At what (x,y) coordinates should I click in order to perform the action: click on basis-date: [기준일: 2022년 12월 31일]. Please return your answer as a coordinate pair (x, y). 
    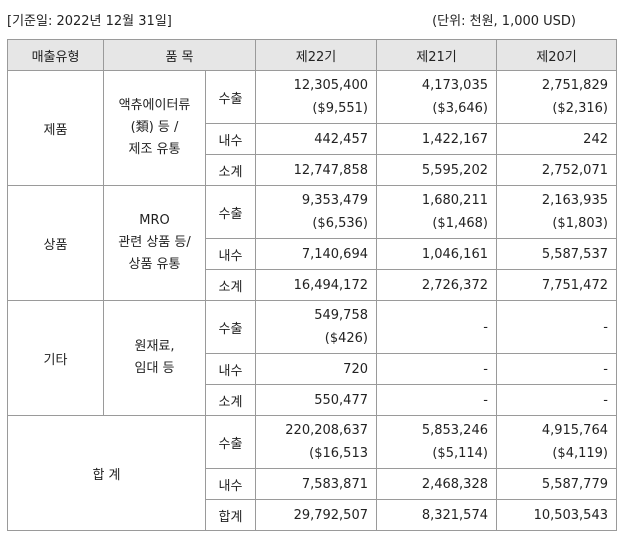
    Looking at the image, I should click on (89, 21).